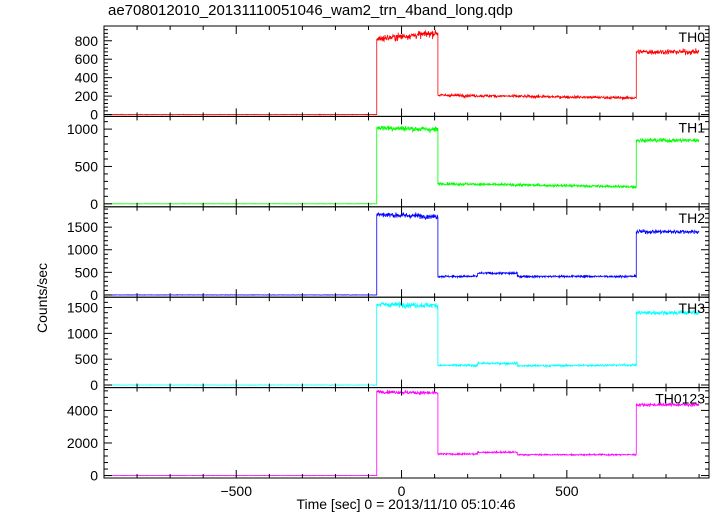  Describe the element at coordinates (401, 165) in the screenshot. I see `series-line-th1` at that location.